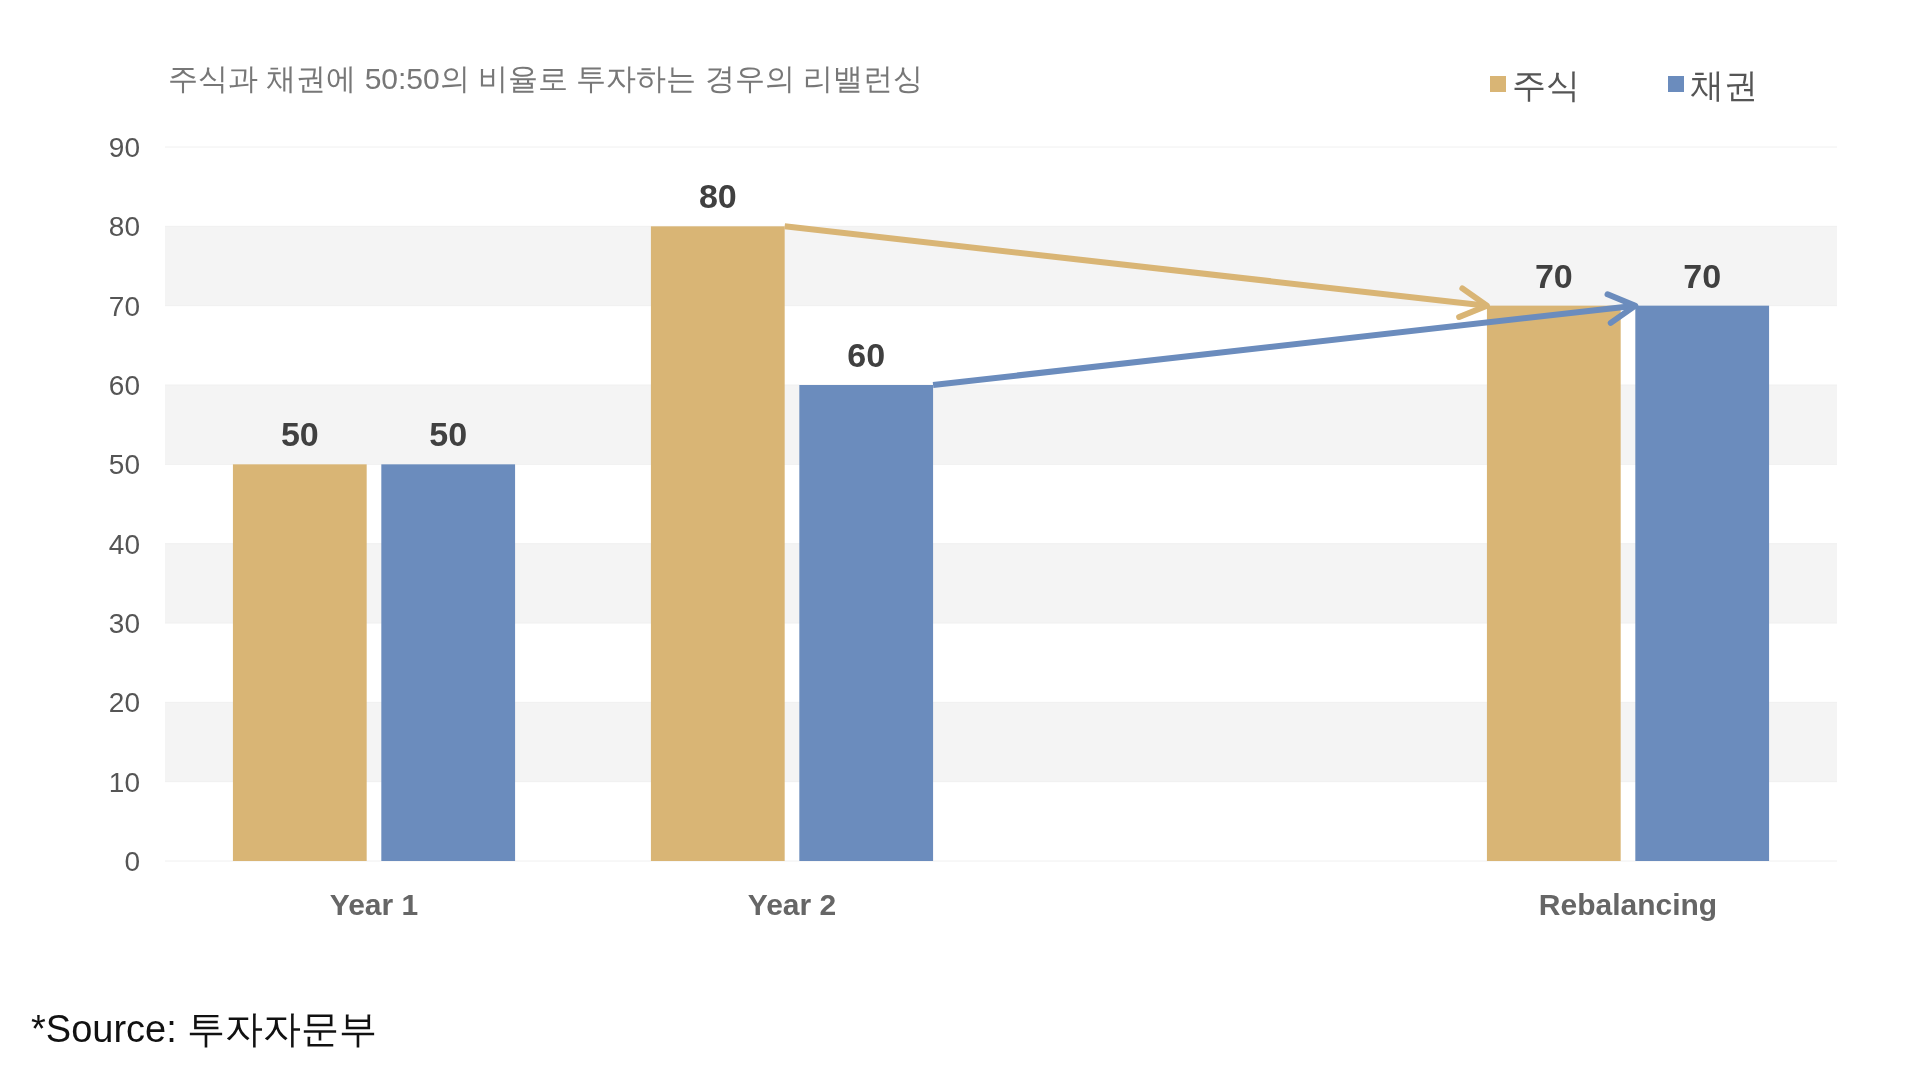 The height and width of the screenshot is (1080, 1920). What do you see at coordinates (124, 147) in the screenshot?
I see `y-tick-label: 90` at bounding box center [124, 147].